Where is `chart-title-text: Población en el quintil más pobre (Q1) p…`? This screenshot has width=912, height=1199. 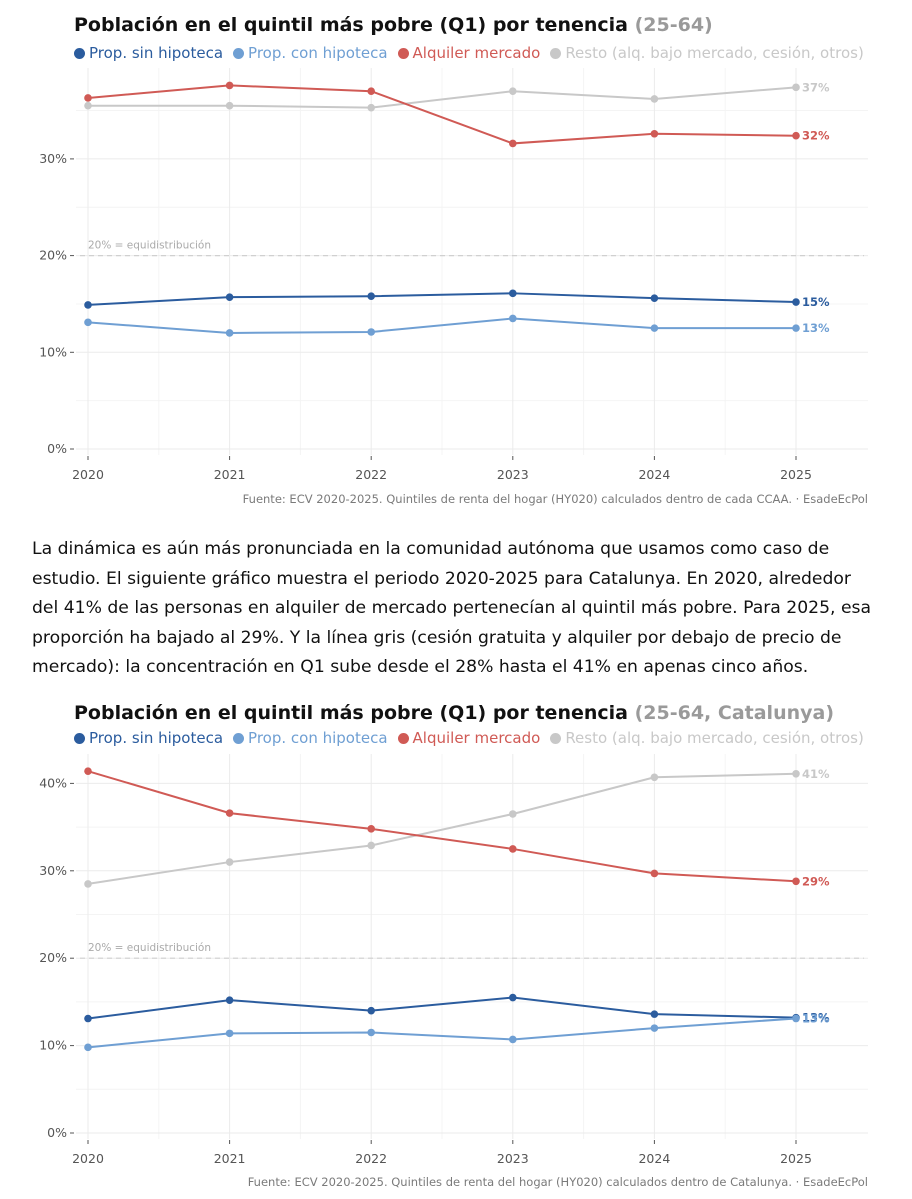 chart-title-text: Población en el quintil más pobre (Q1) p… is located at coordinates (351, 25).